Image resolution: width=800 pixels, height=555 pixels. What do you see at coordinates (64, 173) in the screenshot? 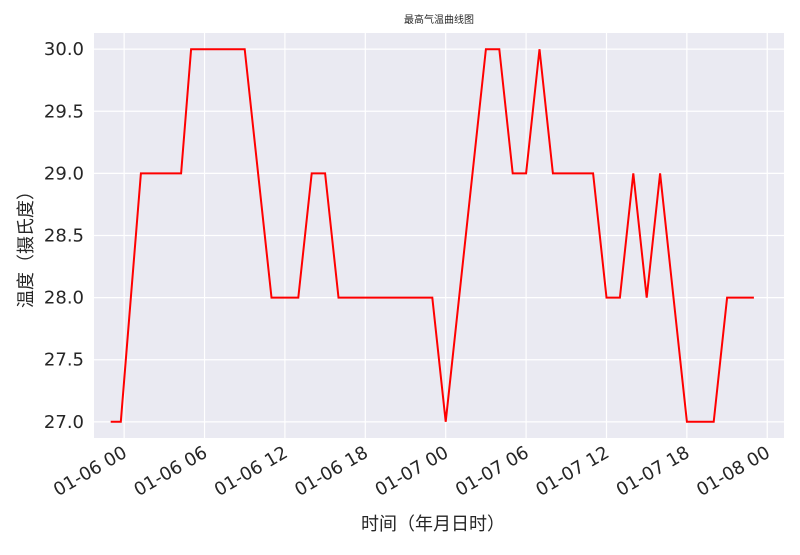
I see `y-tick-label: 29.0` at bounding box center [64, 173].